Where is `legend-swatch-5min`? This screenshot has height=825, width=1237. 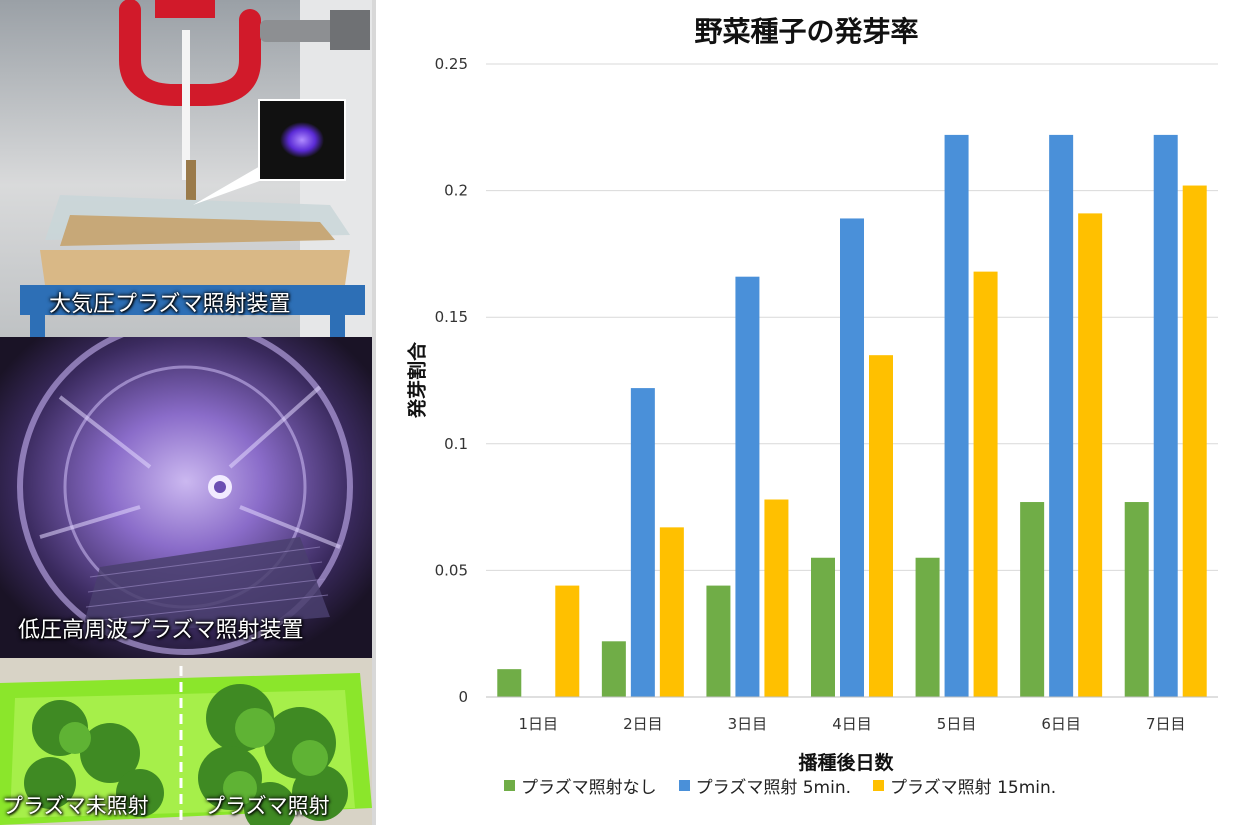 legend-swatch-5min is located at coordinates (684, 785).